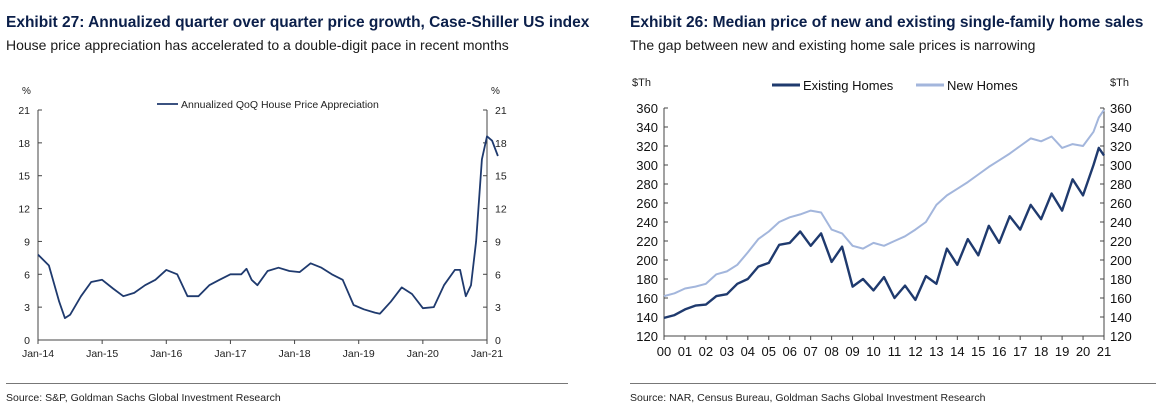 This screenshot has width=1158, height=408. What do you see at coordinates (498, 275) in the screenshot?
I see `y-tick-label-right: 6` at bounding box center [498, 275].